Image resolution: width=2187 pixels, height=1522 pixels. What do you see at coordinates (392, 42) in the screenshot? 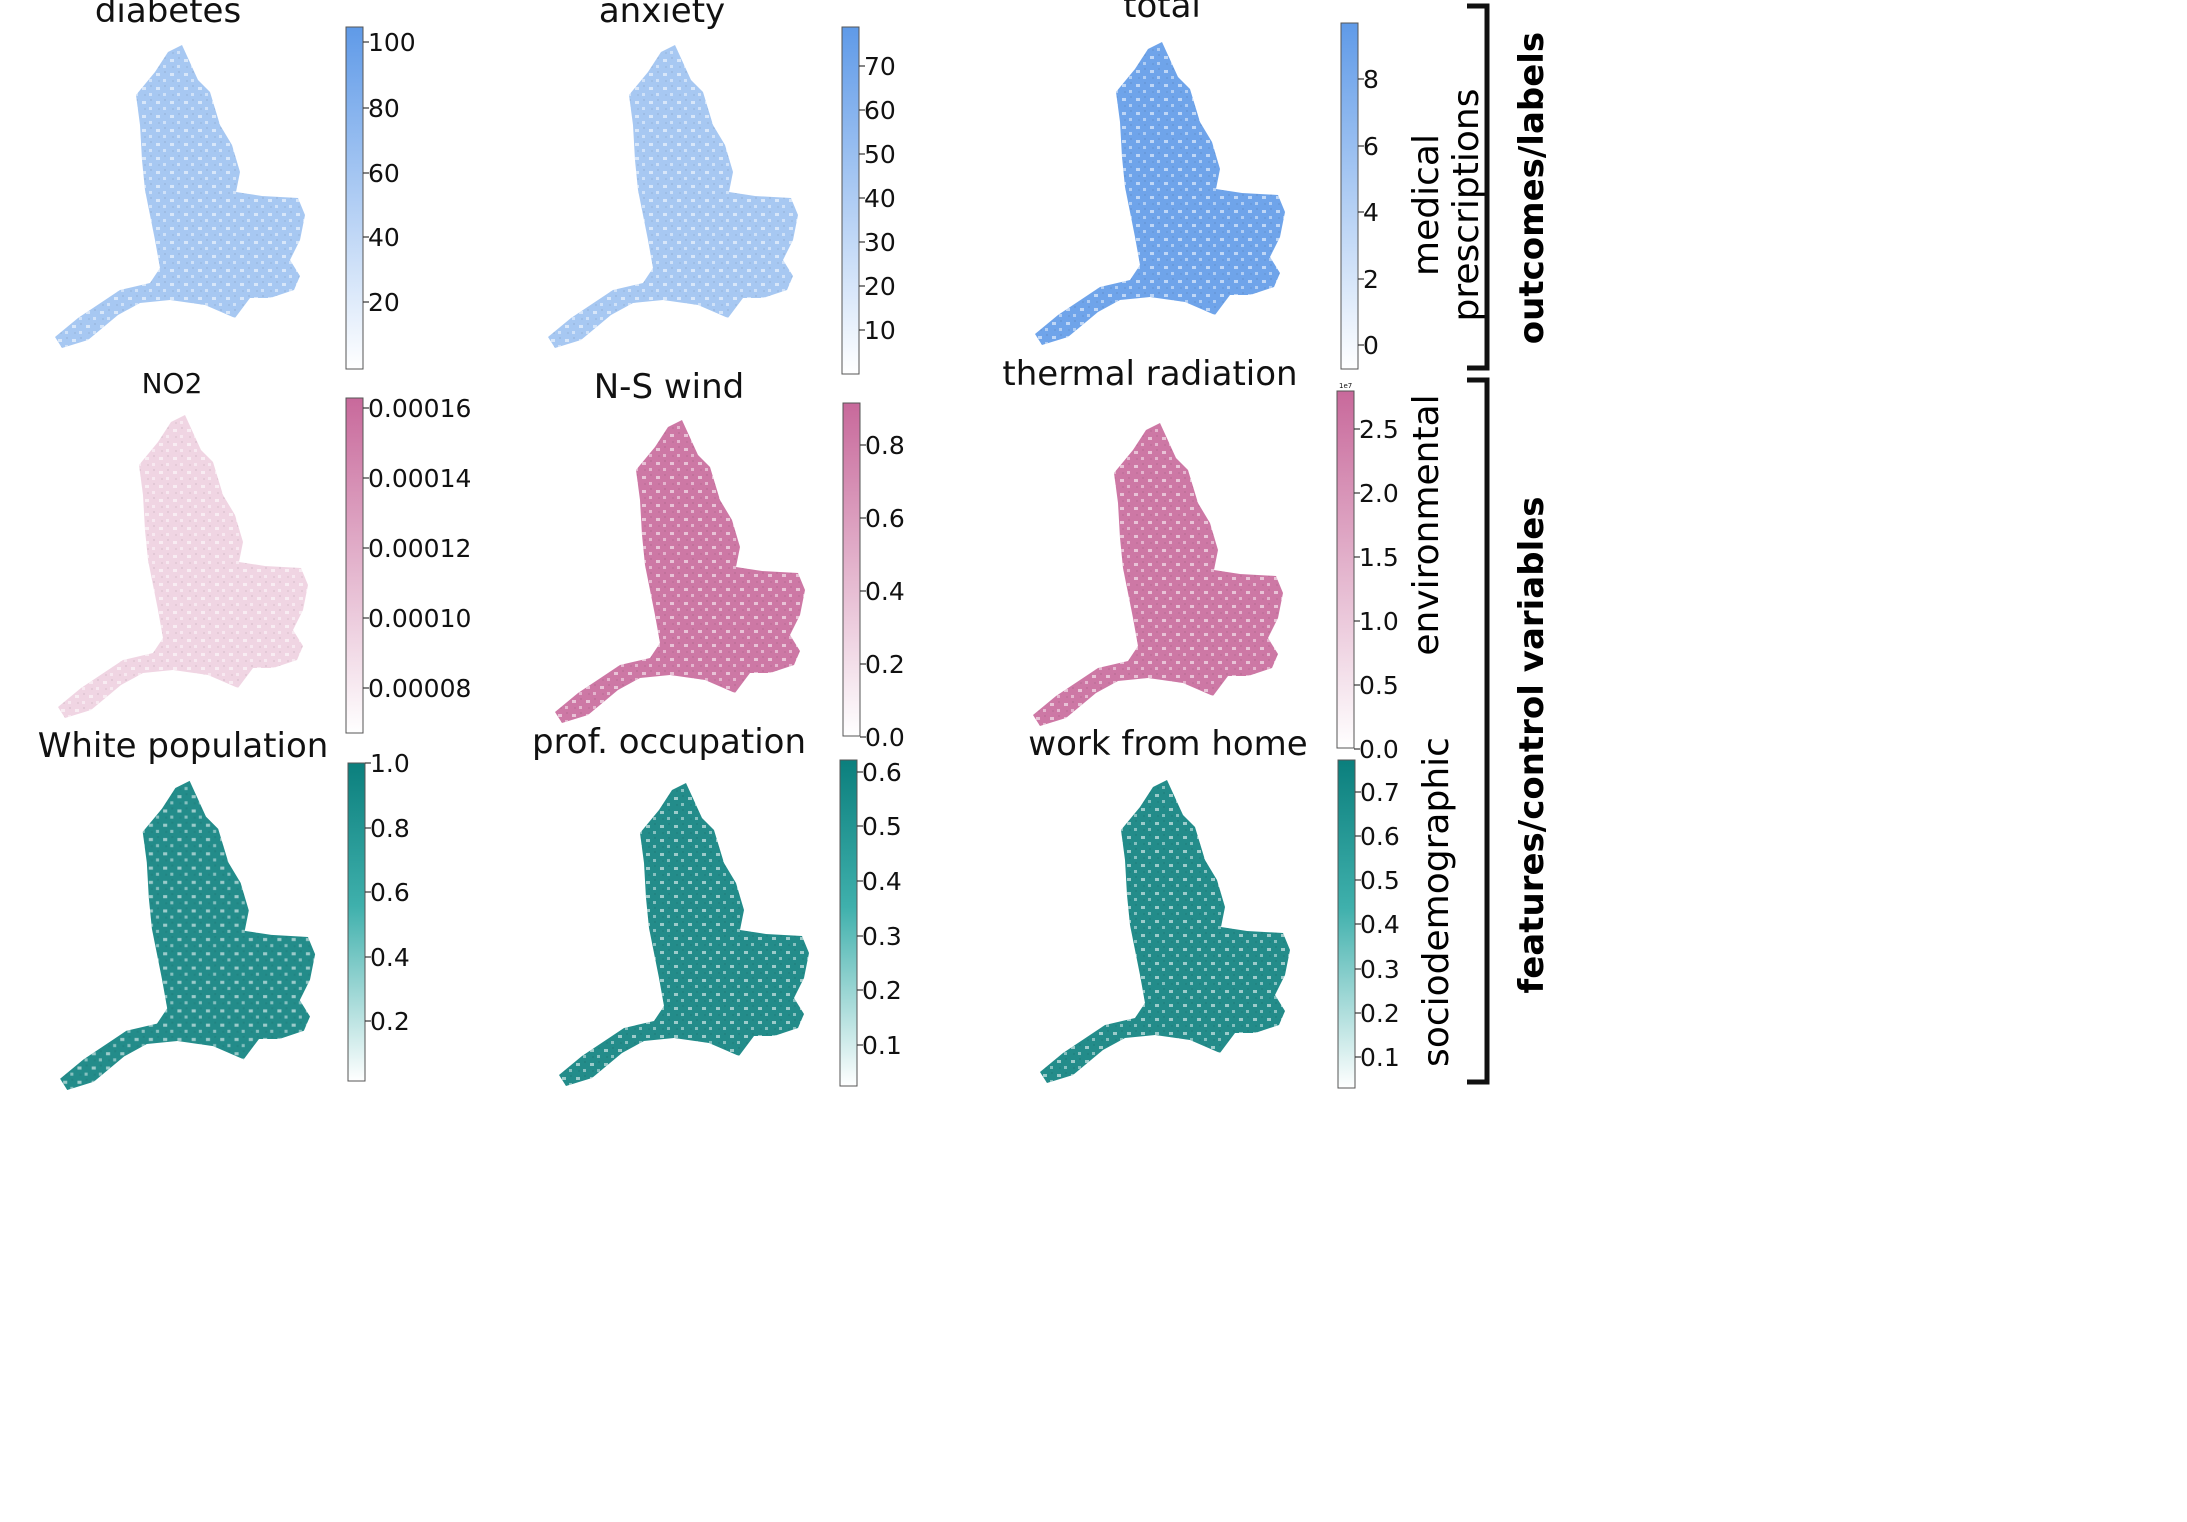
I see `colorbar-tick-label: 100` at bounding box center [392, 42].